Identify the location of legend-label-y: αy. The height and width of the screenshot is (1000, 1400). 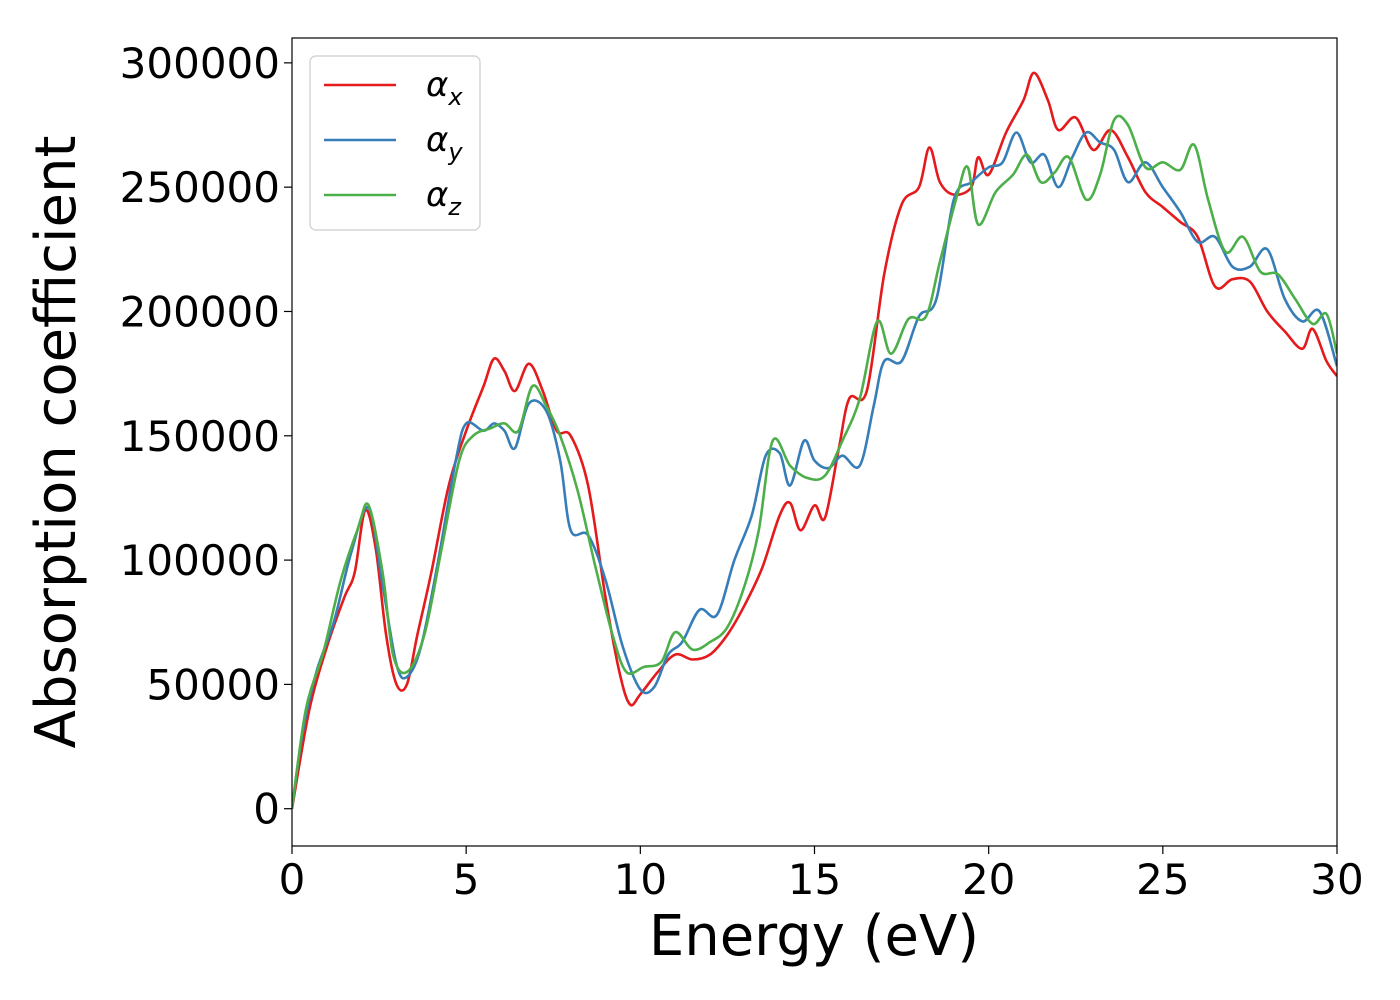
(444, 143).